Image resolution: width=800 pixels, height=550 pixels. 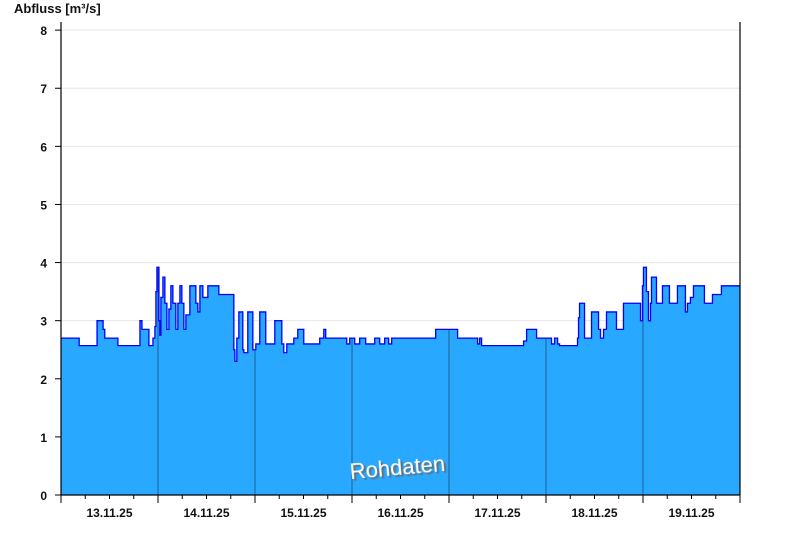 I want to click on y-tick-label: 0, so click(x=43, y=496).